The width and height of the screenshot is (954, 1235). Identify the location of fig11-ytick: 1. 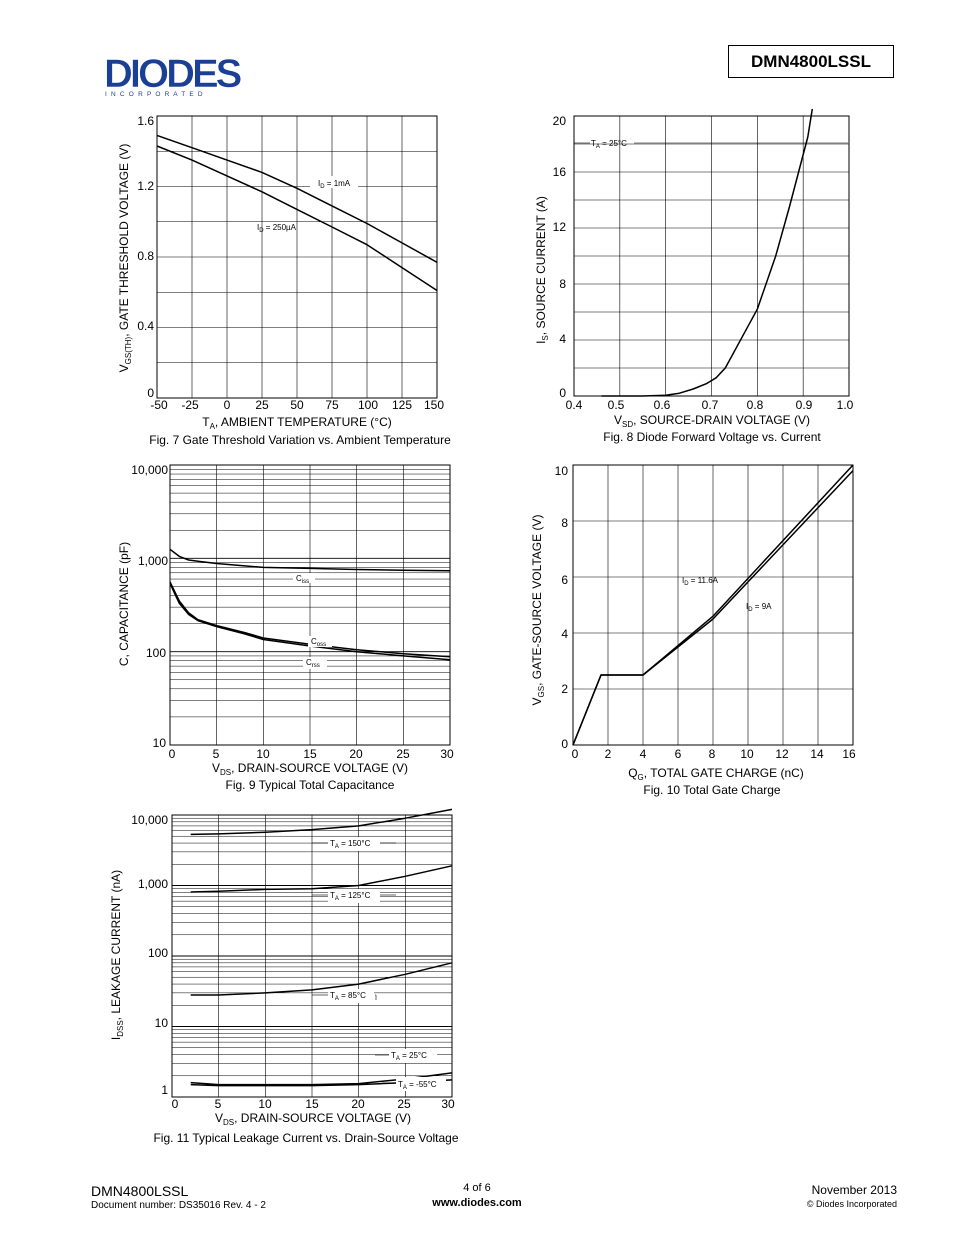
(164, 1090).